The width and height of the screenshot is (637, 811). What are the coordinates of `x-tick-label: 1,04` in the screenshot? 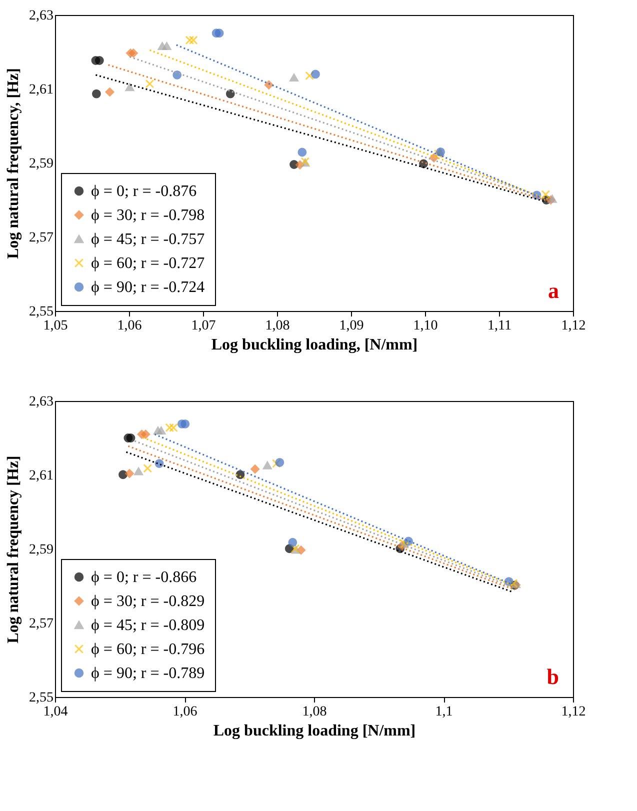 It's located at (55, 712).